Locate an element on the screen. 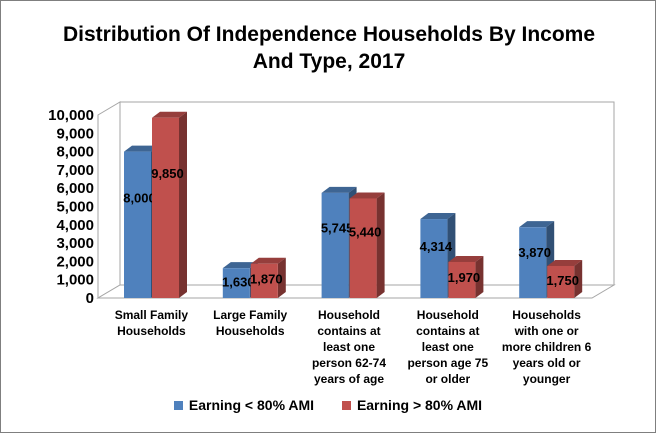 The height and width of the screenshot is (433, 656). data-label-1-2: 1,630 is located at coordinates (238, 282).